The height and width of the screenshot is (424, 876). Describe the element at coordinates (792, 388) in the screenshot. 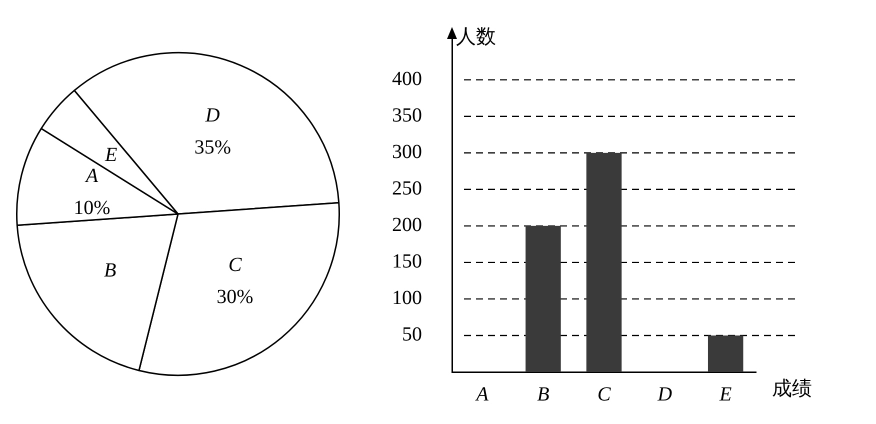

I see `x-axis-title: 成绩` at that location.